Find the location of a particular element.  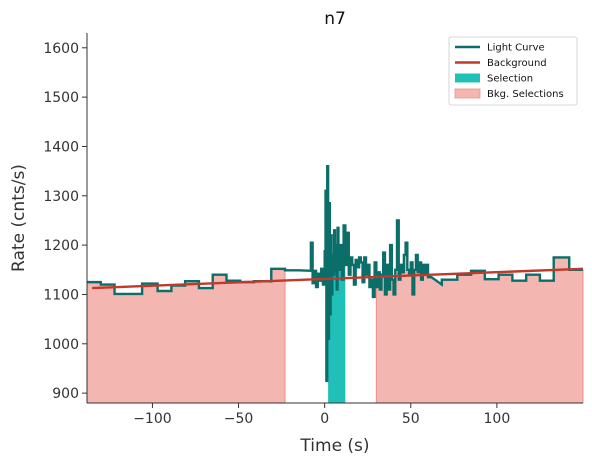

x-tick-label: −50 is located at coordinates (239, 419).